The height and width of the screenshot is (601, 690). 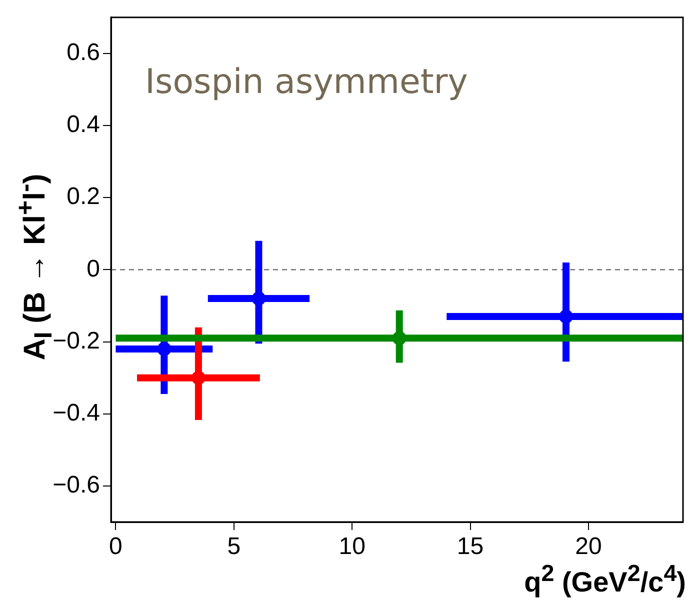 I want to click on y-tick-label: 0.4, so click(x=83, y=124).